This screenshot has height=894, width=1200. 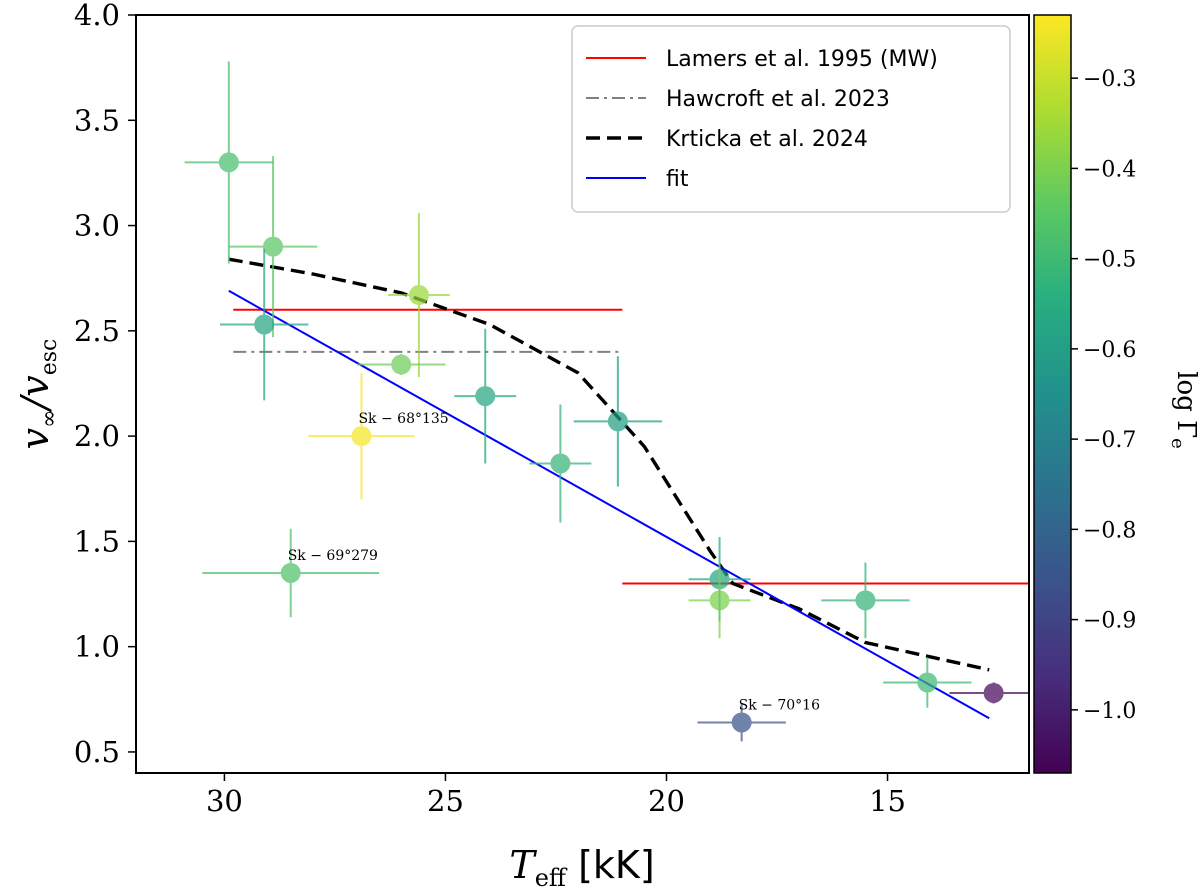 I want to click on colorbar-tick-label: −1.0, so click(x=1109, y=711).